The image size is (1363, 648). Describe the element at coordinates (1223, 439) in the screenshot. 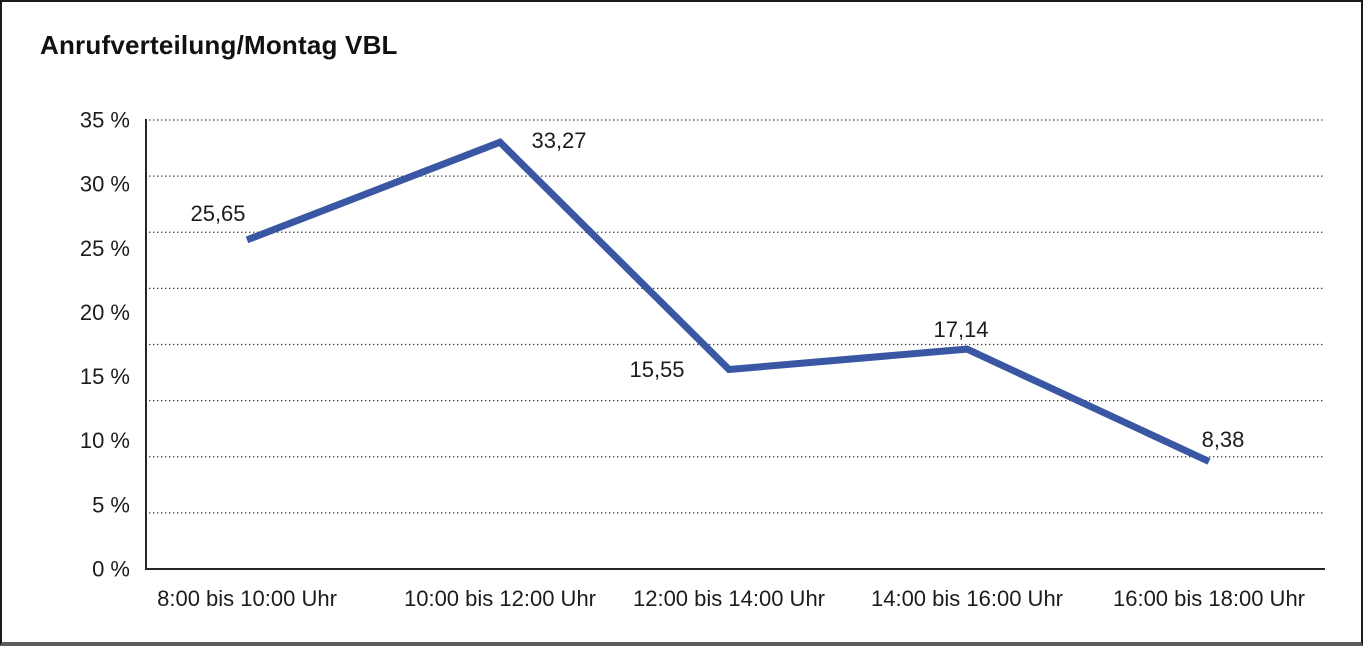

I see `data-point-label: 8,38` at that location.